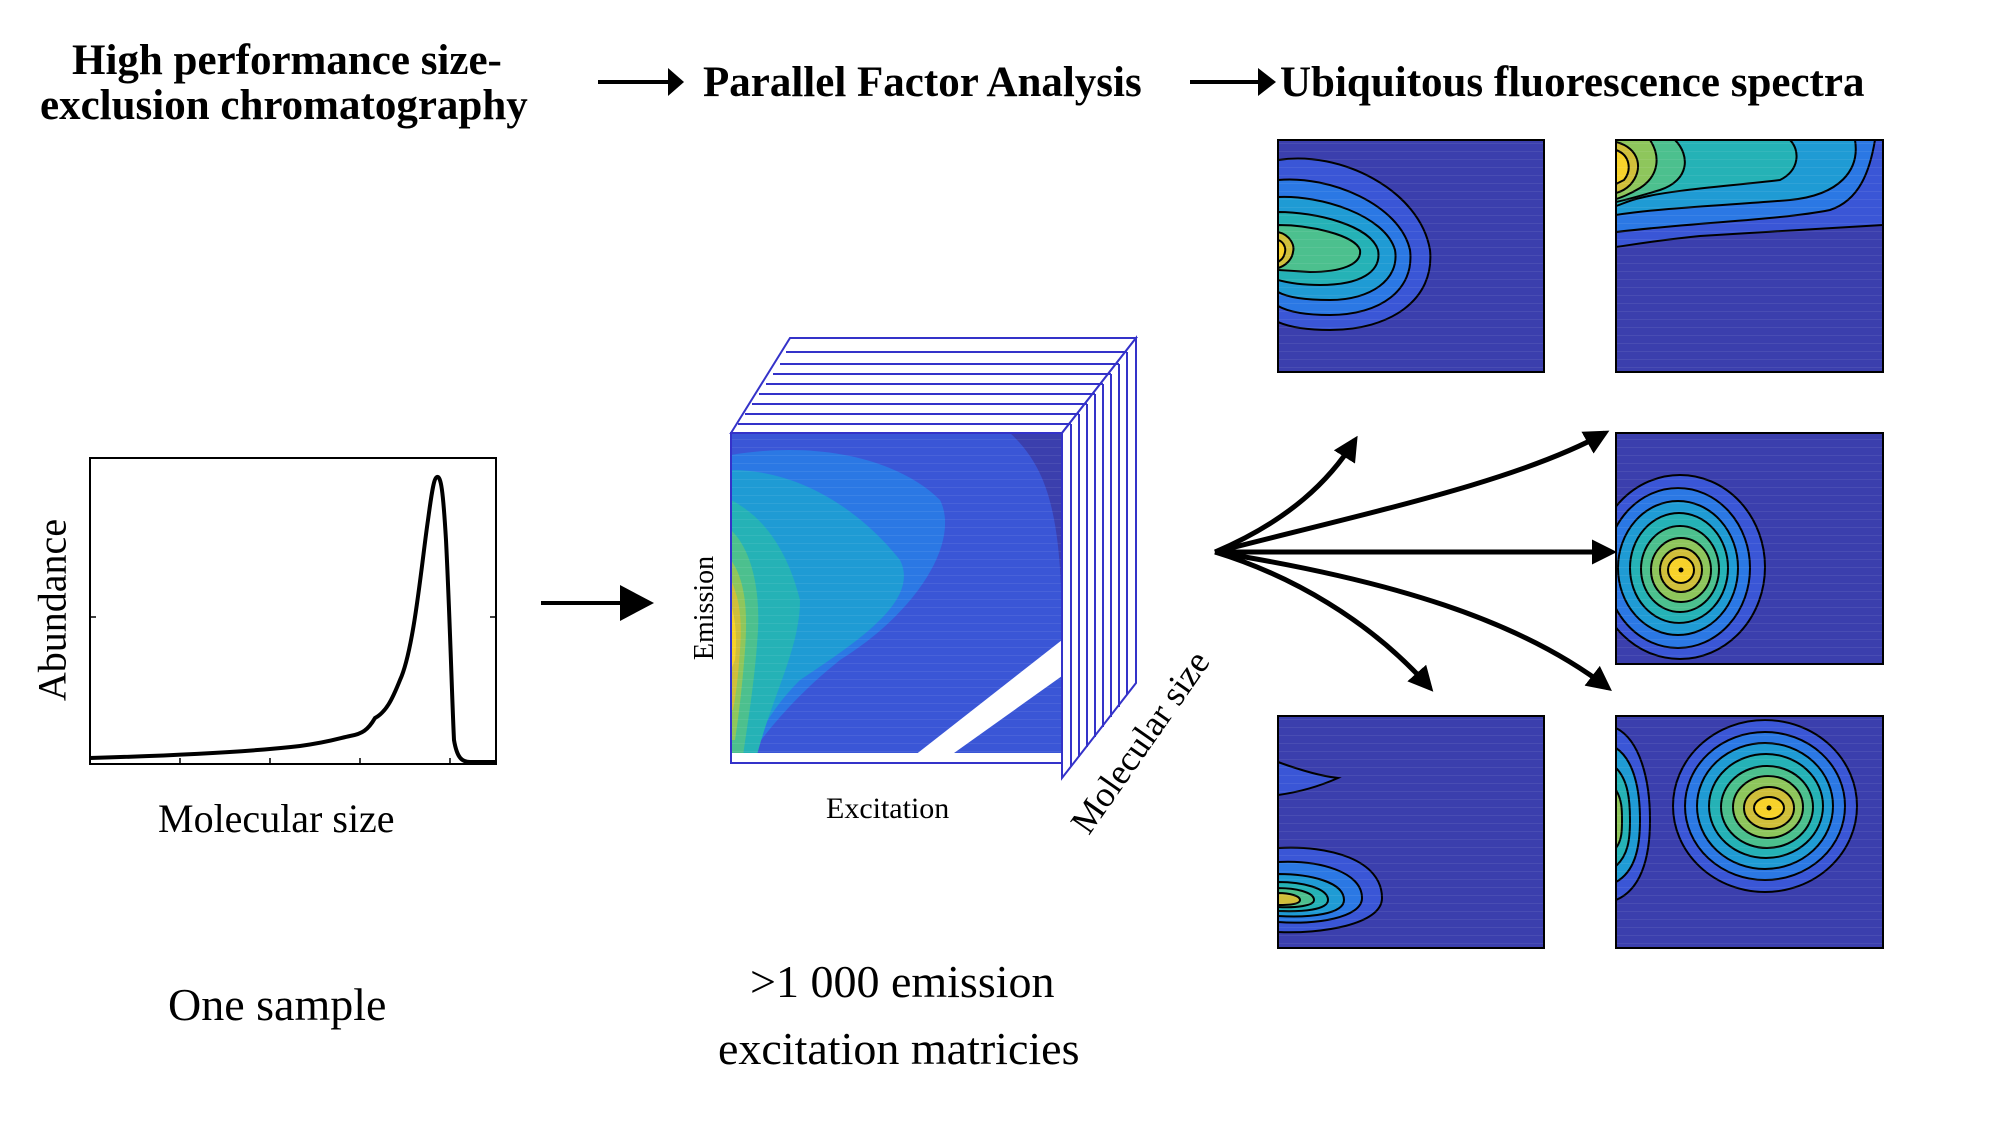  Describe the element at coordinates (597, 603) in the screenshot. I see `arrow-to-cube` at that location.